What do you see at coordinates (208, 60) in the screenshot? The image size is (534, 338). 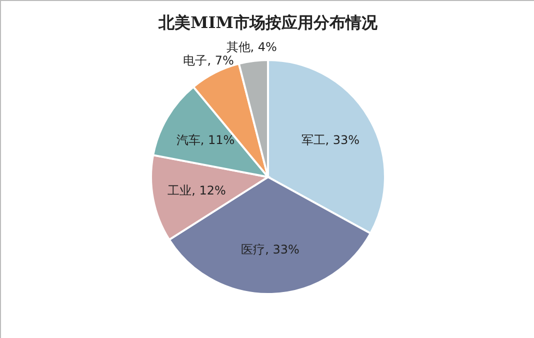 I see `slice-label: 电子, 7%` at bounding box center [208, 60].